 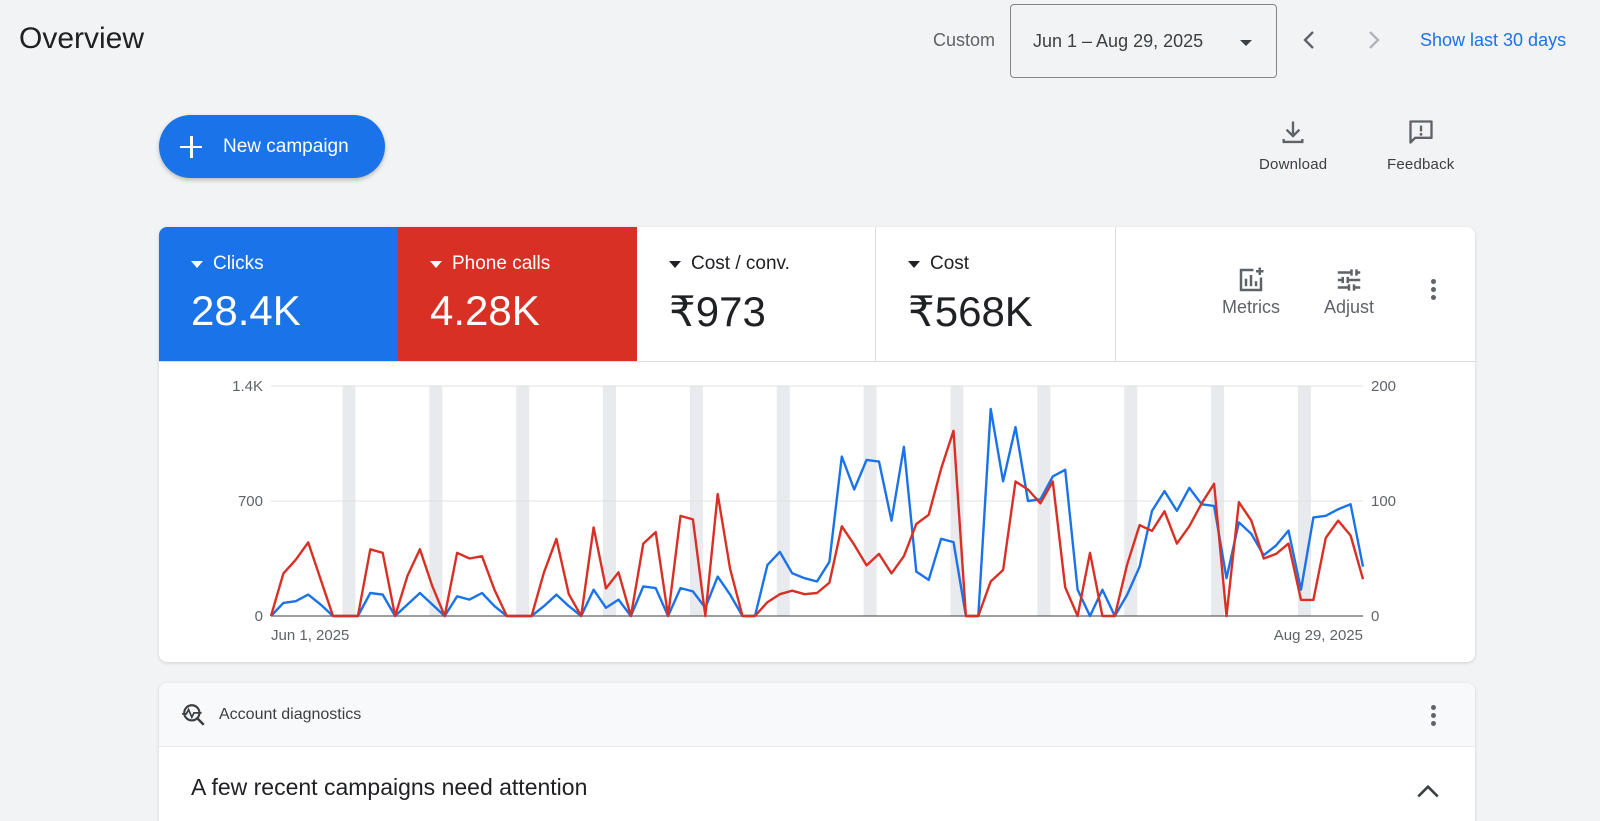 I want to click on date-range-select: Jun 1 – Aug 29, 2025, so click(x=1143, y=41).